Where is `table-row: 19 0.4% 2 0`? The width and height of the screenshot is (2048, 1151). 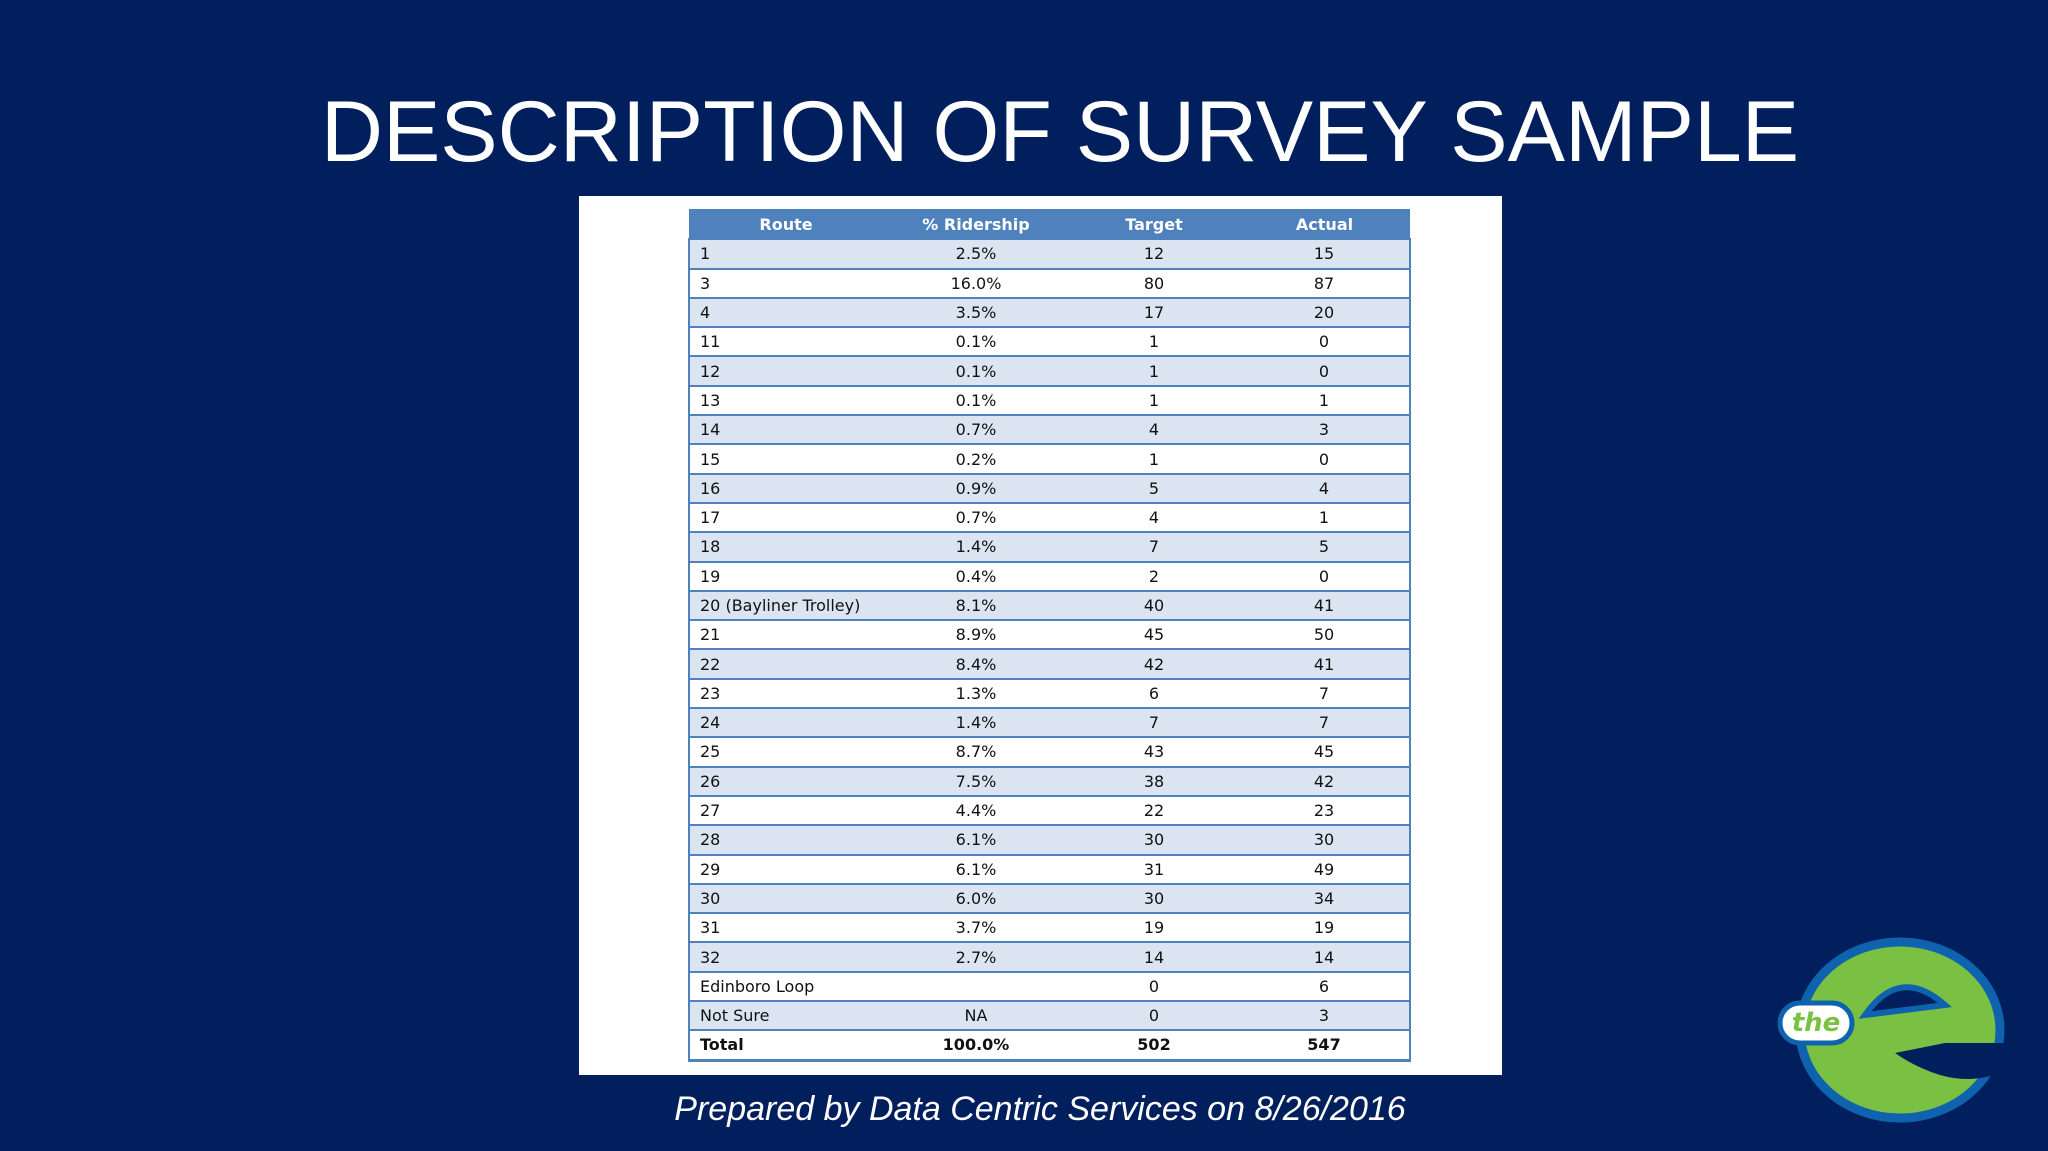
table-row: 19 0.4% 2 0 is located at coordinates (1049, 576).